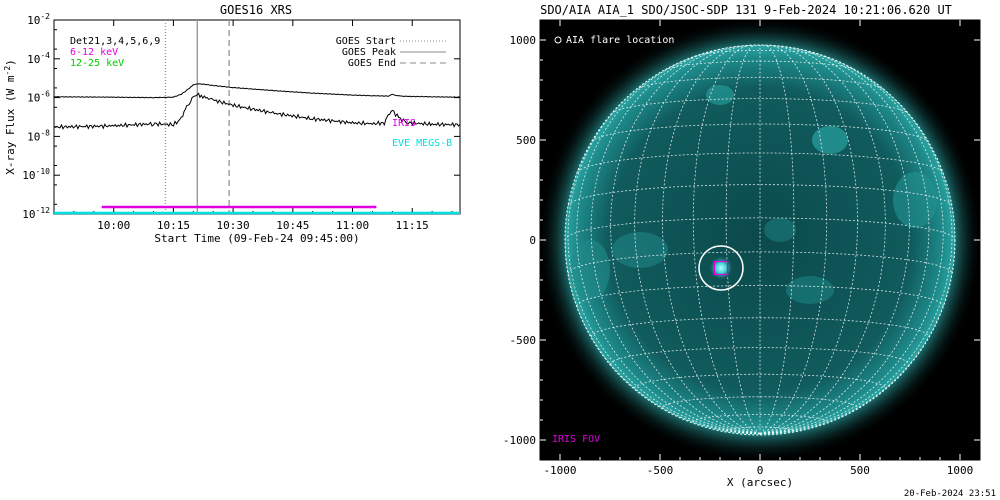 This screenshot has width=1000, height=500. I want to click on legend-circle-icon, so click(558, 40).